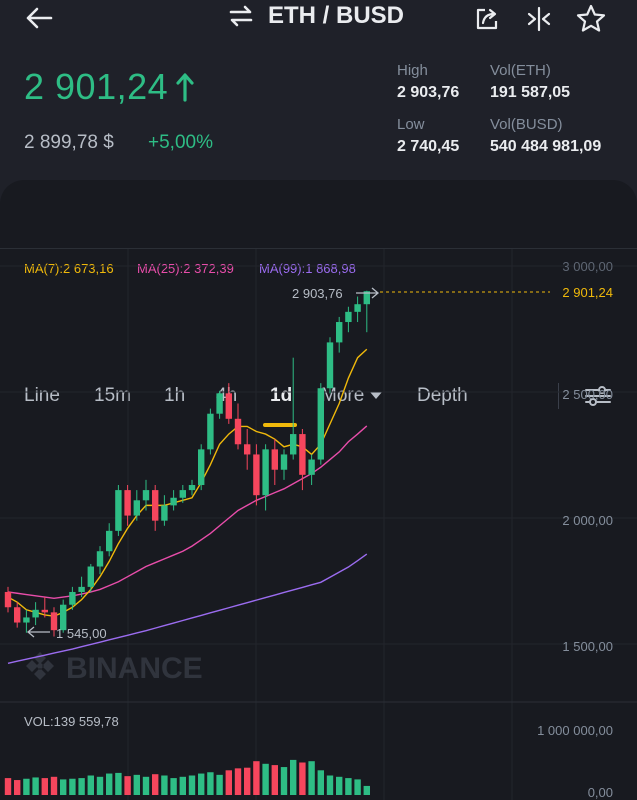  I want to click on back-arrow-icon, so click(39, 18).